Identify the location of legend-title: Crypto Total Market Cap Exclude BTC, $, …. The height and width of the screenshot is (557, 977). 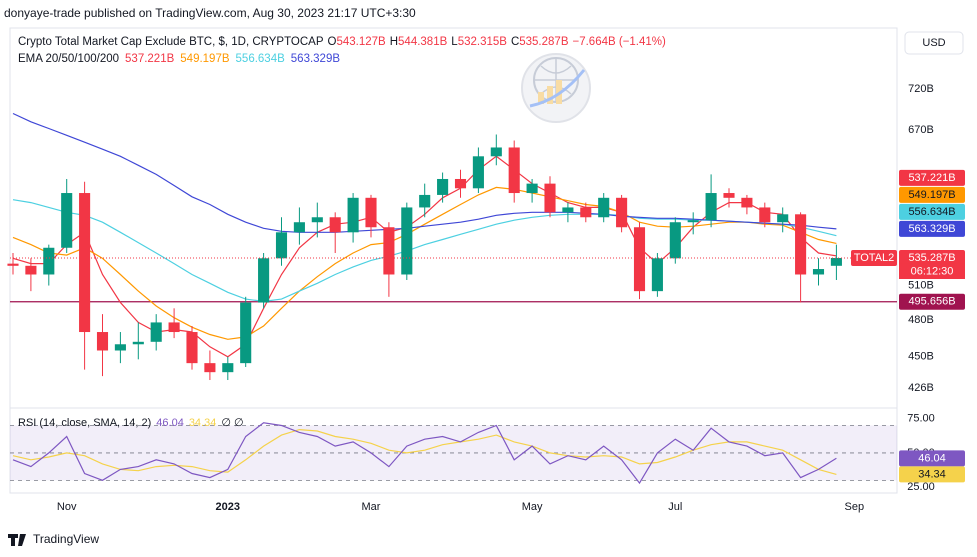
(171, 42).